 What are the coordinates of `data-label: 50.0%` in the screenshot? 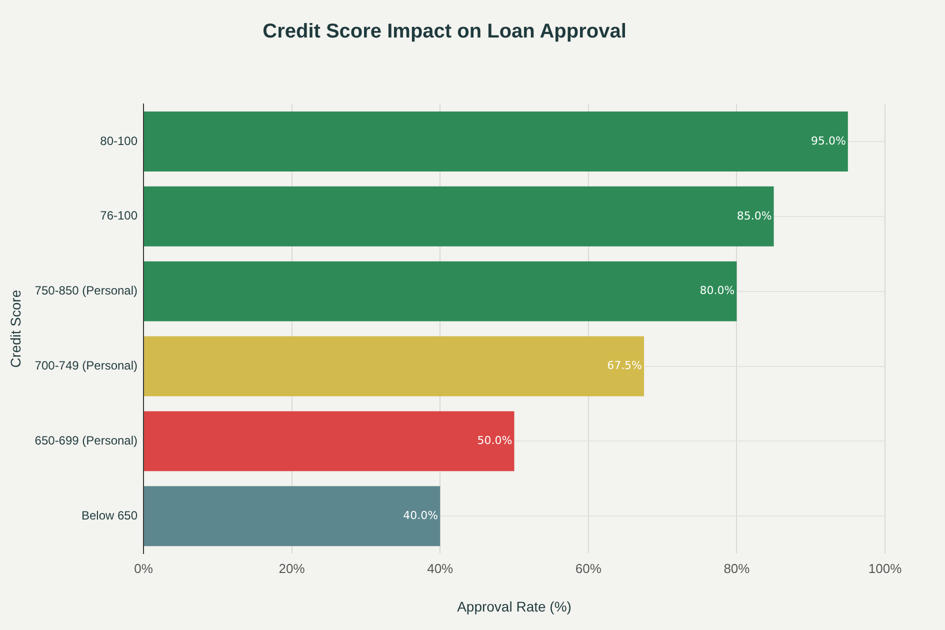 It's located at (494, 441).